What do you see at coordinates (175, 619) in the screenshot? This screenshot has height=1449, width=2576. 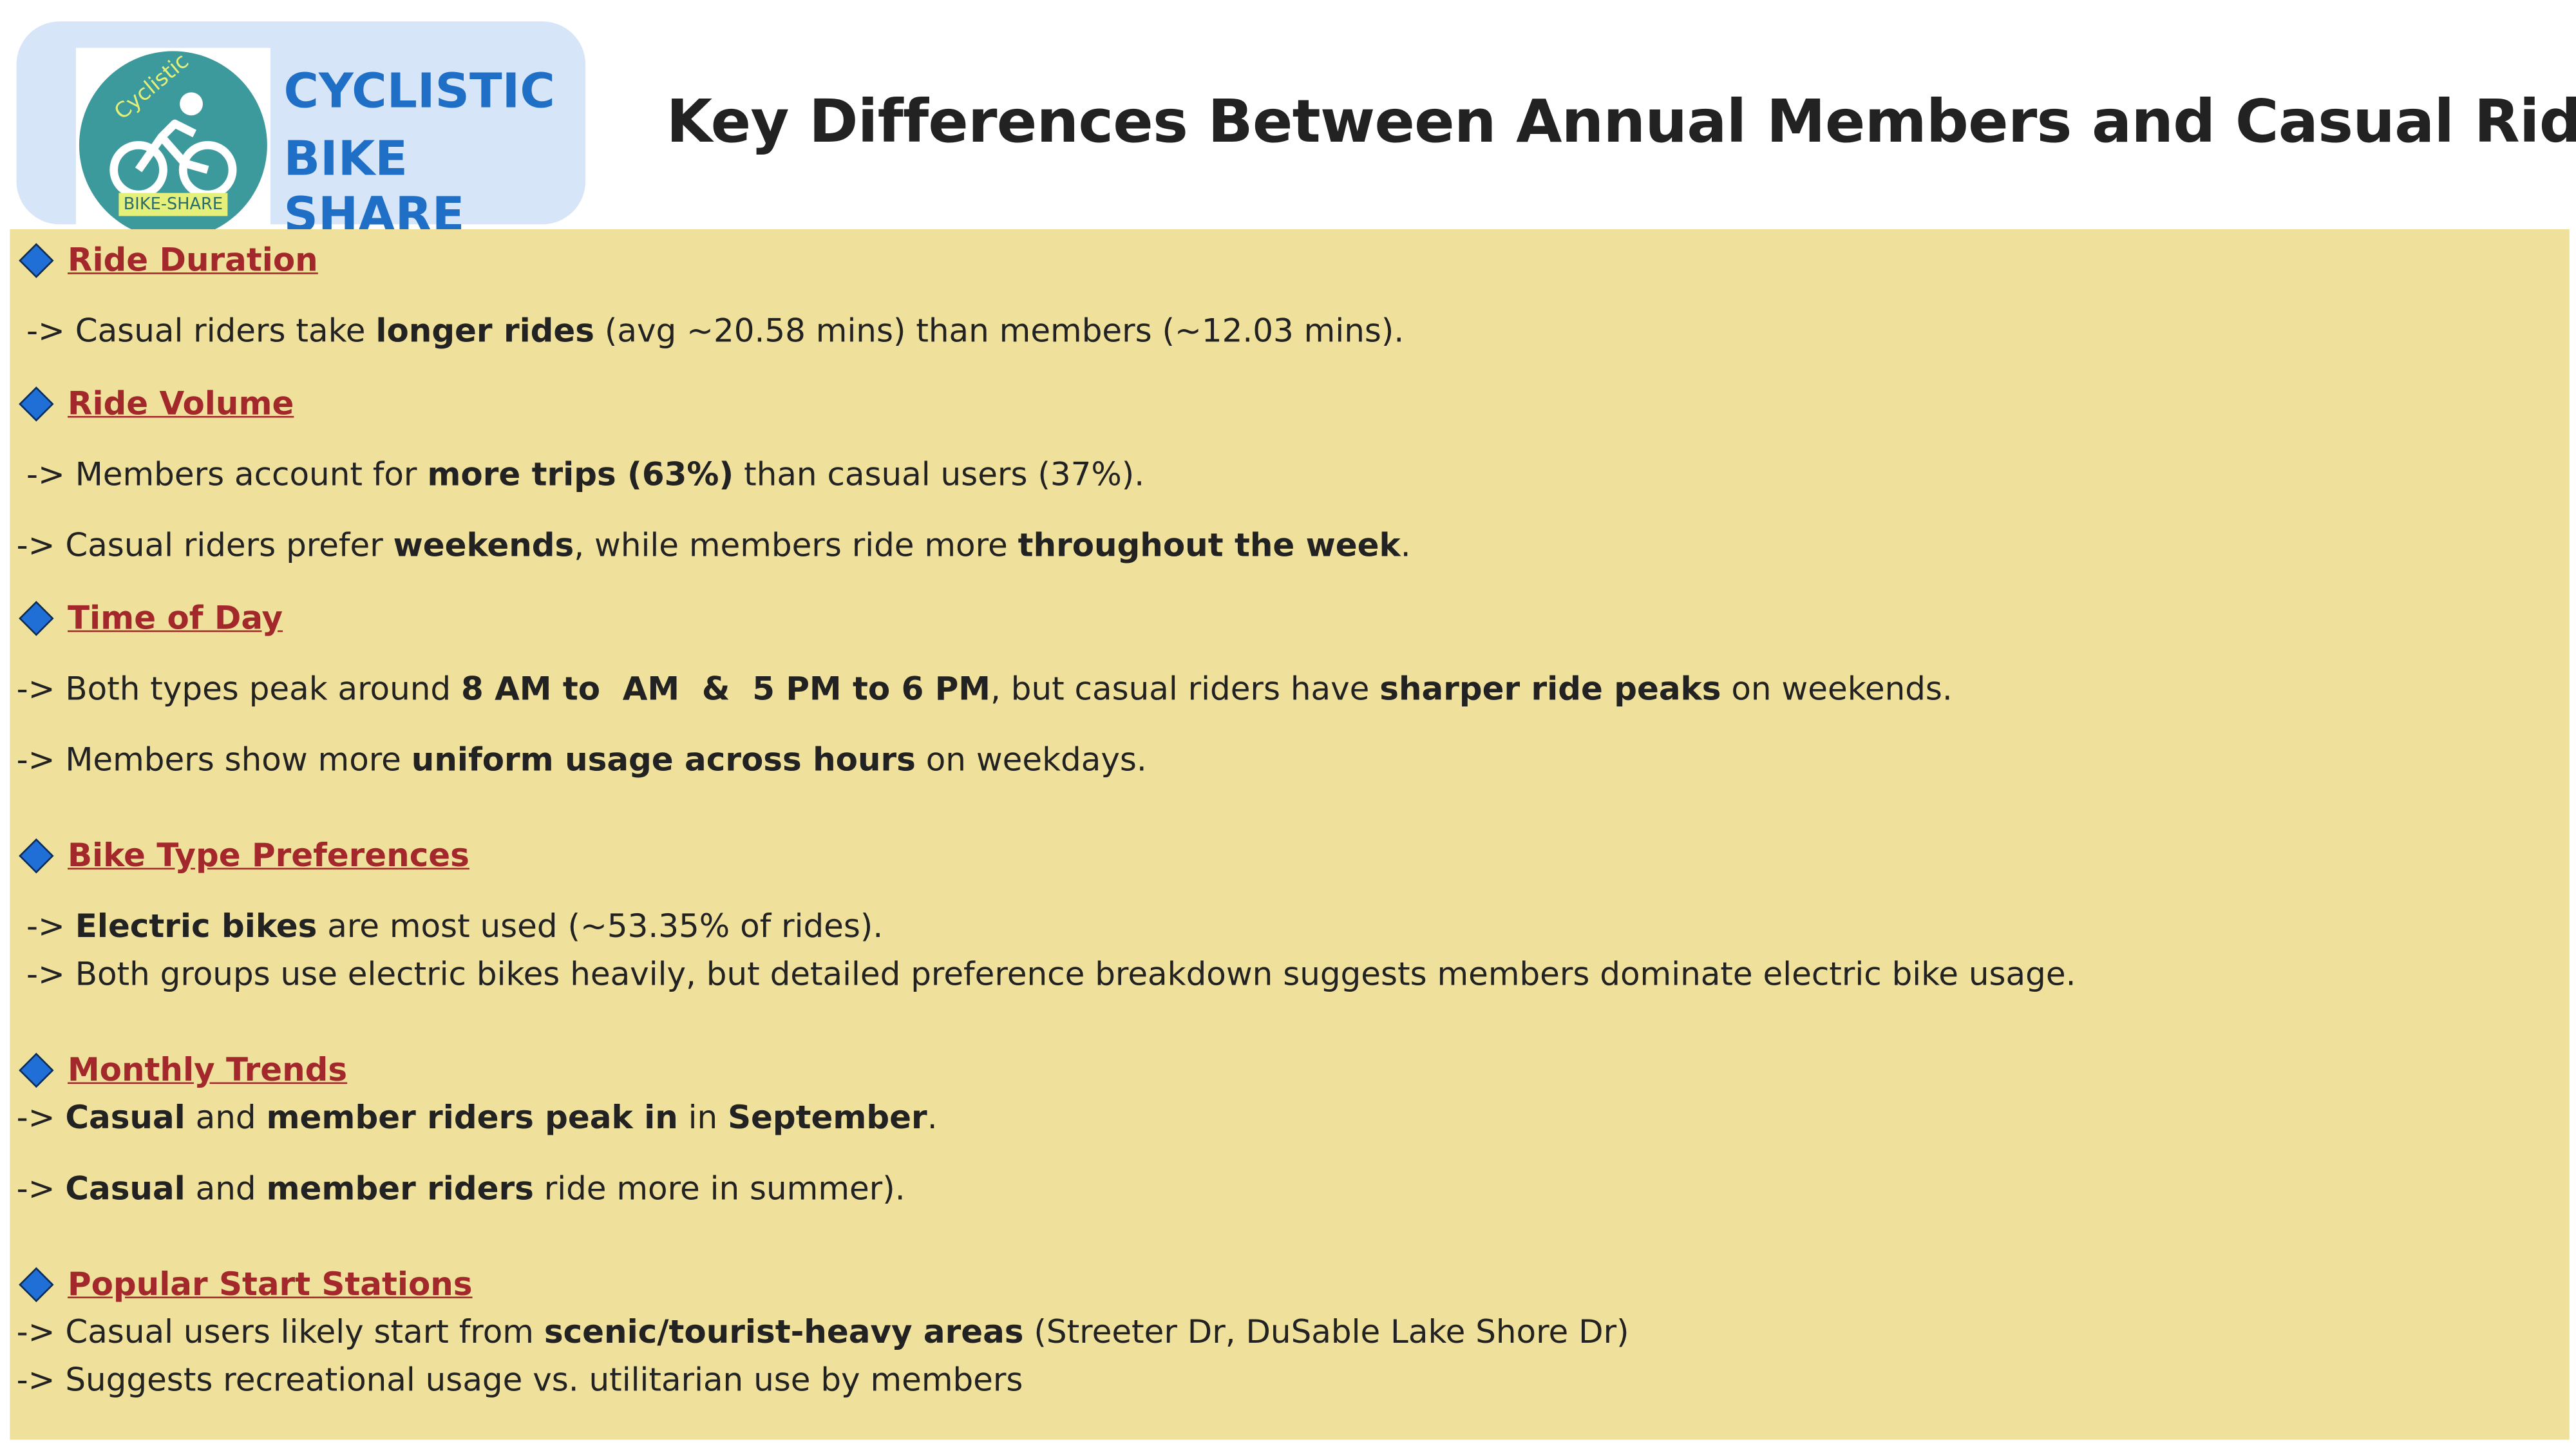 I see `section-heading: Time of Day` at bounding box center [175, 619].